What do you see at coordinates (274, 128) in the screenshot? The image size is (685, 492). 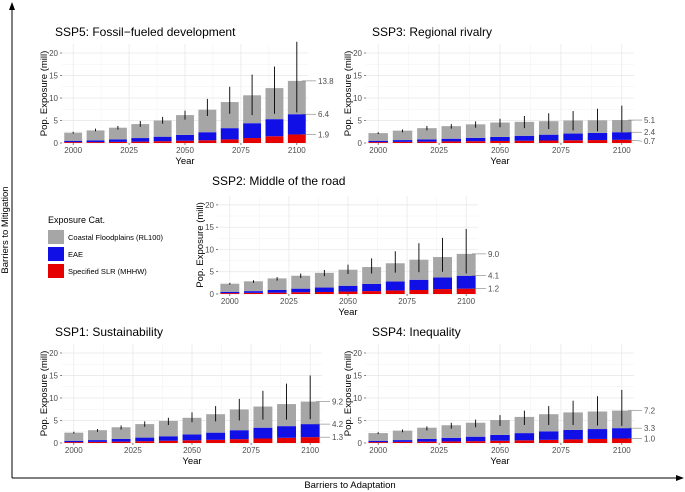 I see `bar-eae-2090` at bounding box center [274, 128].